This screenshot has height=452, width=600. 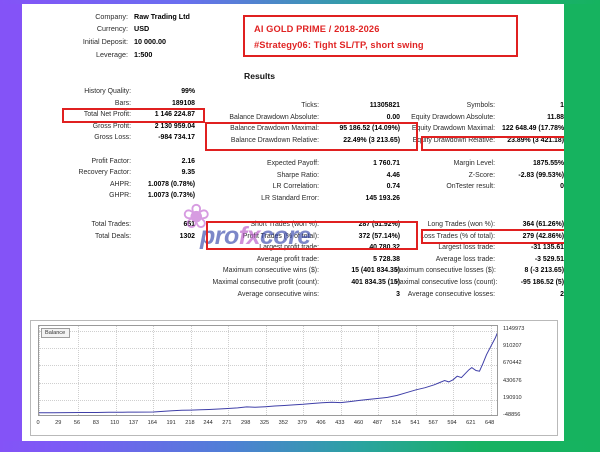 What do you see at coordinates (470, 187) in the screenshot?
I see `stats-label: OnTester result:` at bounding box center [470, 187].